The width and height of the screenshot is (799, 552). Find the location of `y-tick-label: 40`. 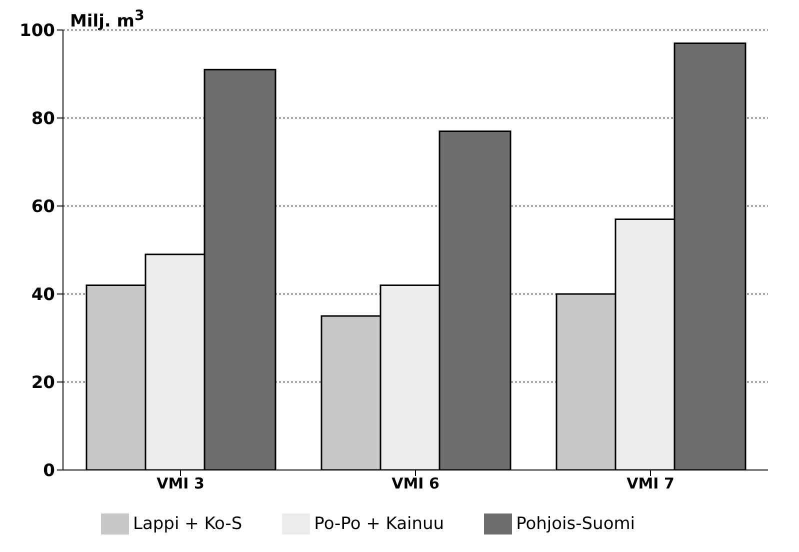

y-tick-label: 40 is located at coordinates (43, 295).